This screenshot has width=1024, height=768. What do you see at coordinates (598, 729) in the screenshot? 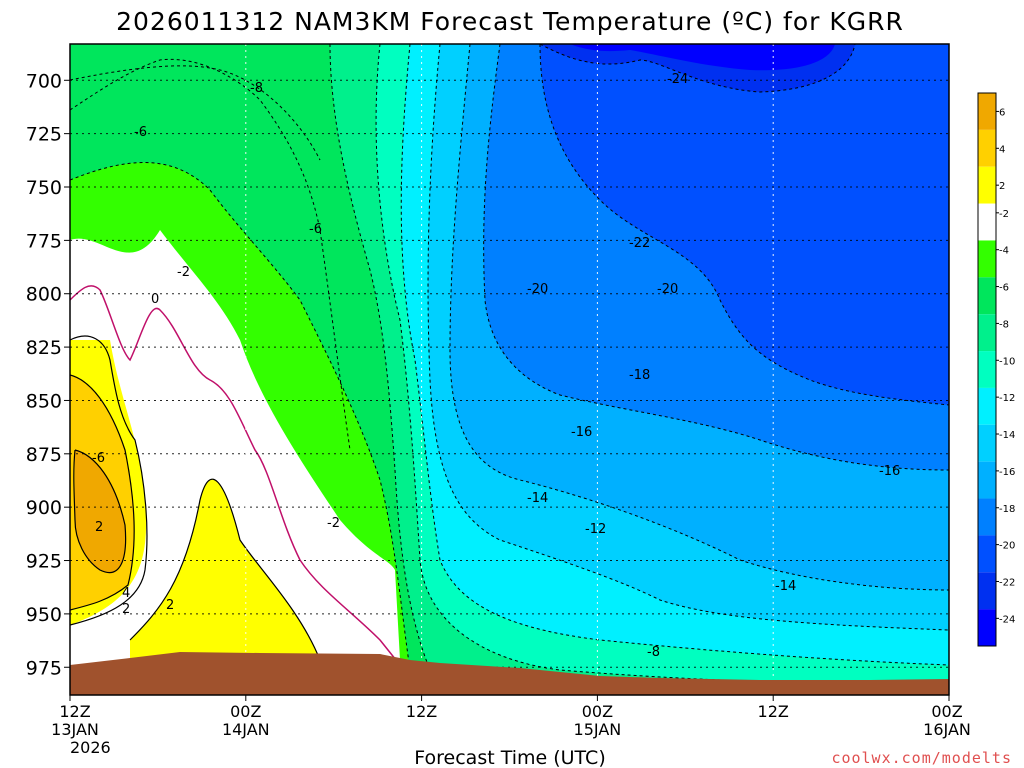
I see `x-tick-date: 15JAN` at bounding box center [598, 729].